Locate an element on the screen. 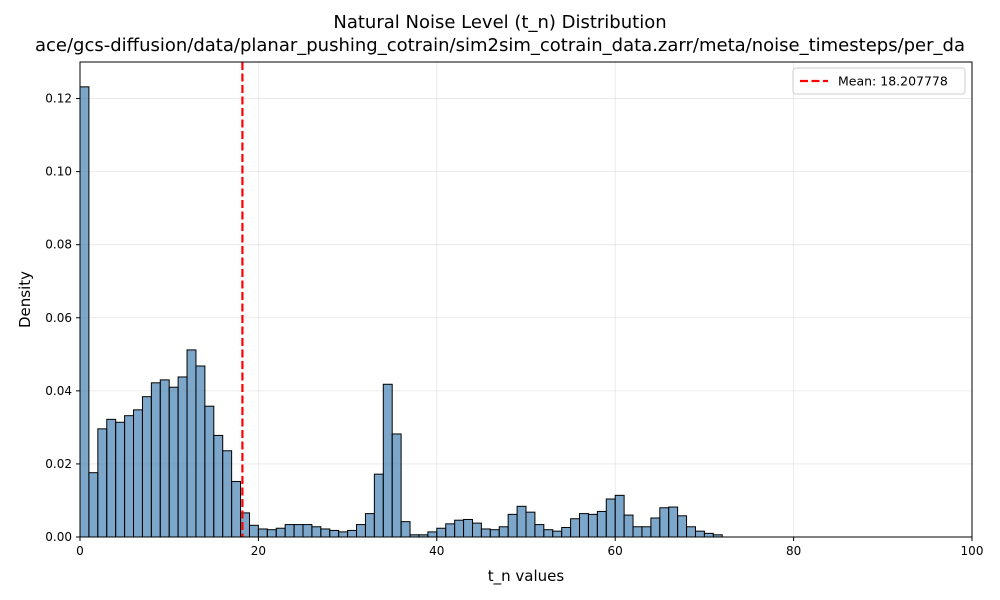 This screenshot has width=1000, height=600. x-tick-label: 80 is located at coordinates (793, 551).